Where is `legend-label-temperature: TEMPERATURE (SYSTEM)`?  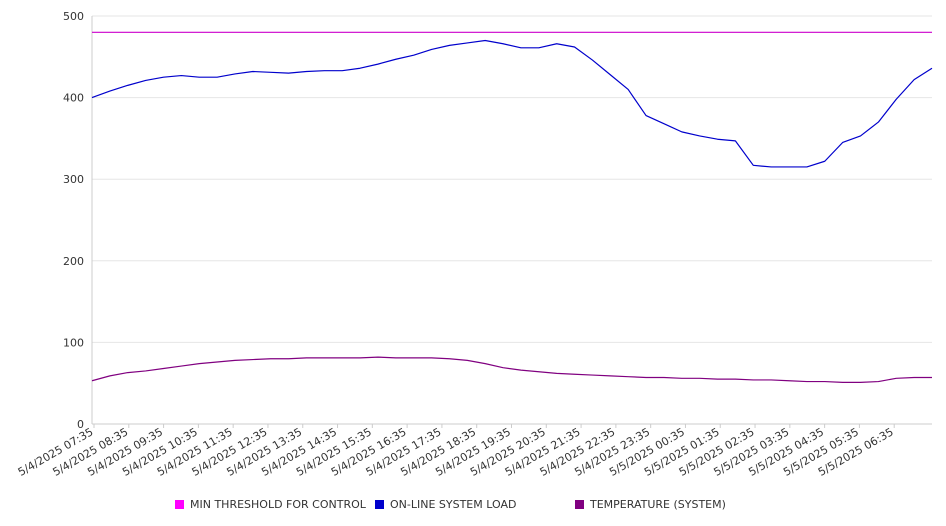 legend-label-temperature: TEMPERATURE (SYSTEM) is located at coordinates (658, 504).